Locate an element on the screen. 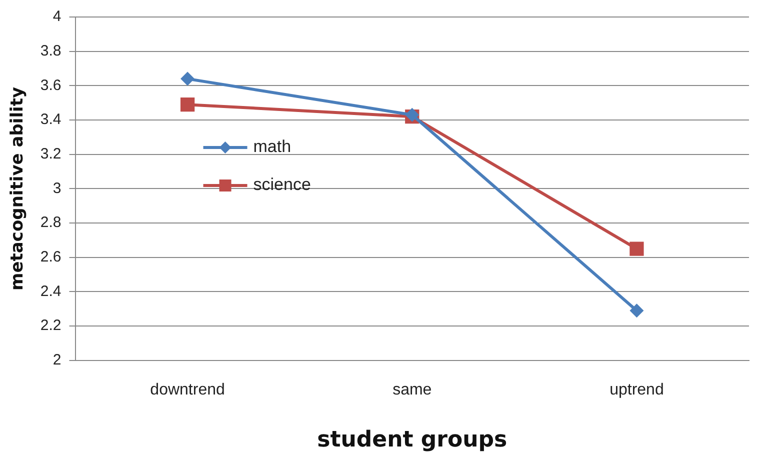  y-tick-label: 2 is located at coordinates (57, 360).